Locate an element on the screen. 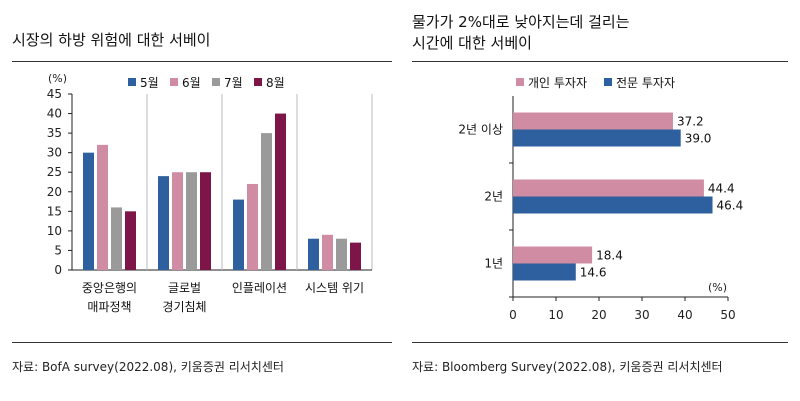 Image resolution: width=800 pixels, height=401 pixels. x-category-label: 인플레이션 is located at coordinates (259, 288).